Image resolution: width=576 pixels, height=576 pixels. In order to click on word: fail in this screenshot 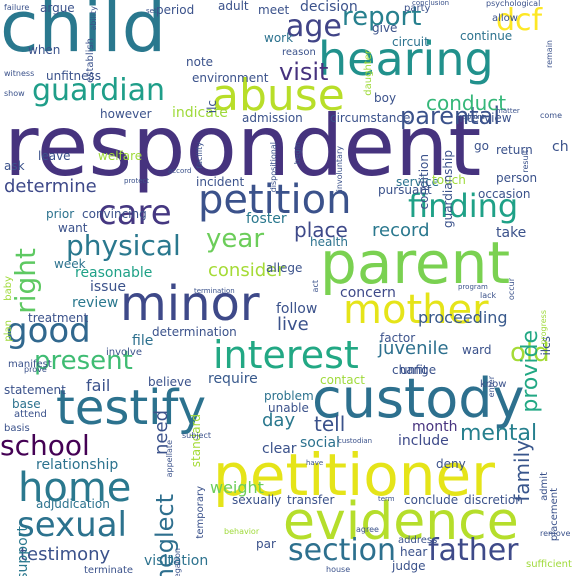, I will do `click(98, 385)`.